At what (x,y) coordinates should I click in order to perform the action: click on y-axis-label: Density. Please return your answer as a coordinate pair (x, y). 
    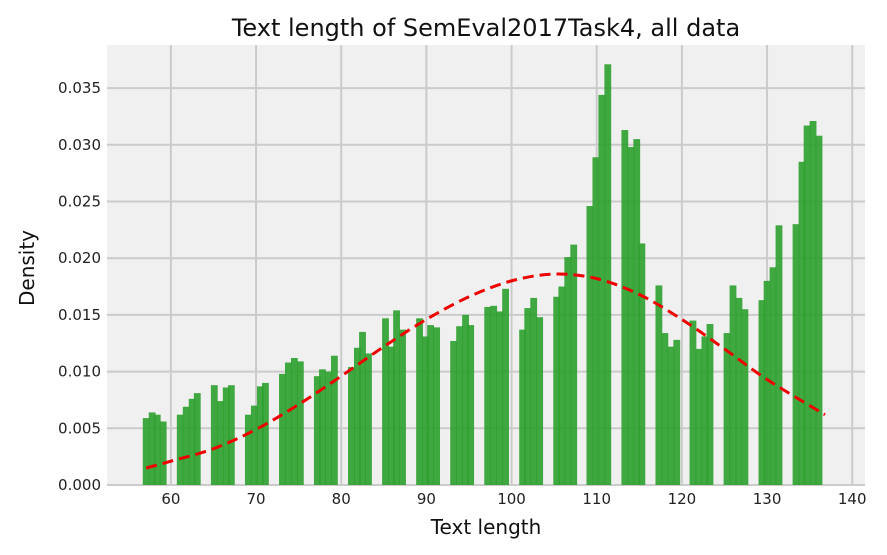
    Looking at the image, I should click on (27, 268).